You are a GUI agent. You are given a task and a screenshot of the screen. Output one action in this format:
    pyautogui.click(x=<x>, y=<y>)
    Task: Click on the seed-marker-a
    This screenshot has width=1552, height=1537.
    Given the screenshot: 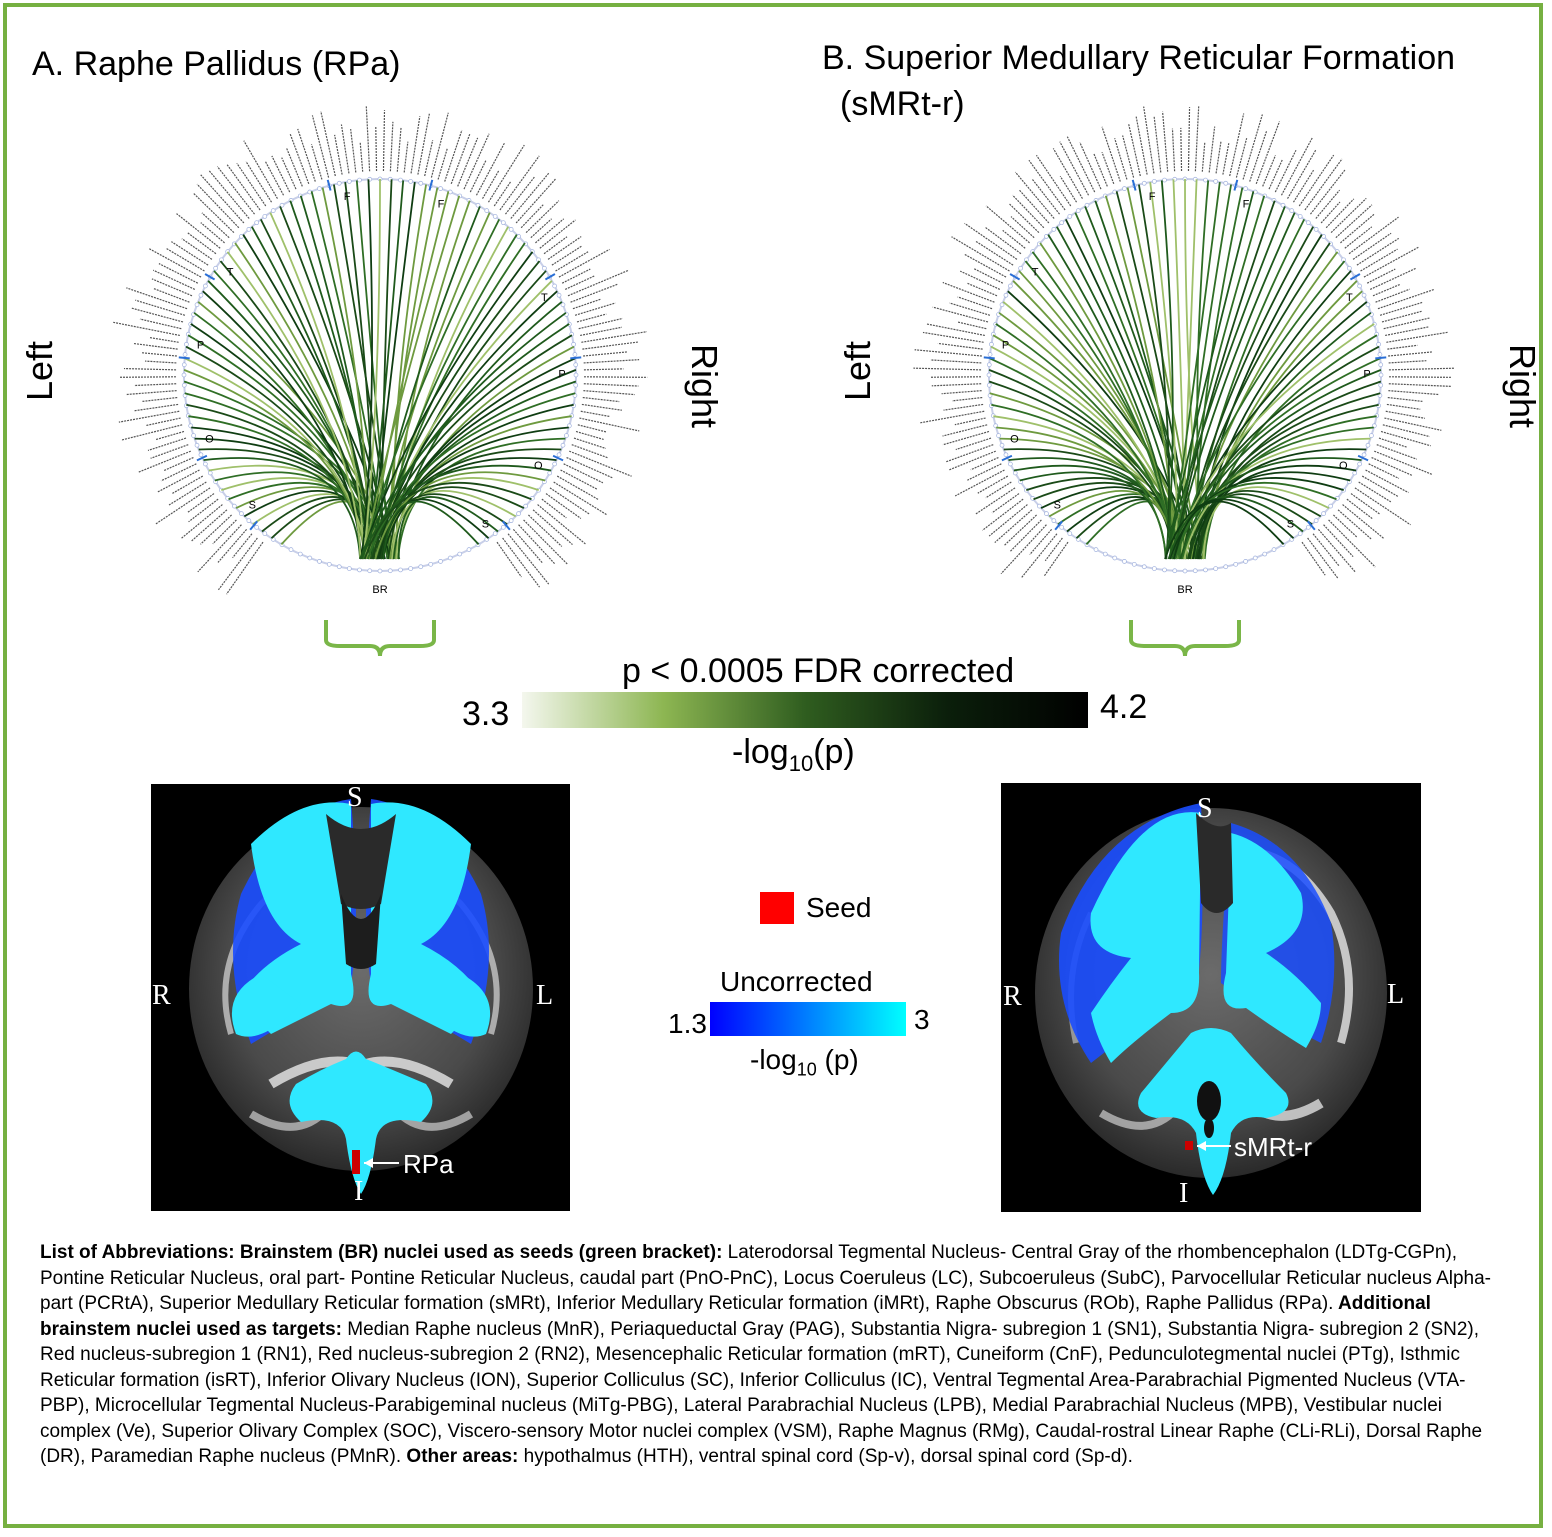 What is the action you would take?
    pyautogui.click(x=356, y=1162)
    